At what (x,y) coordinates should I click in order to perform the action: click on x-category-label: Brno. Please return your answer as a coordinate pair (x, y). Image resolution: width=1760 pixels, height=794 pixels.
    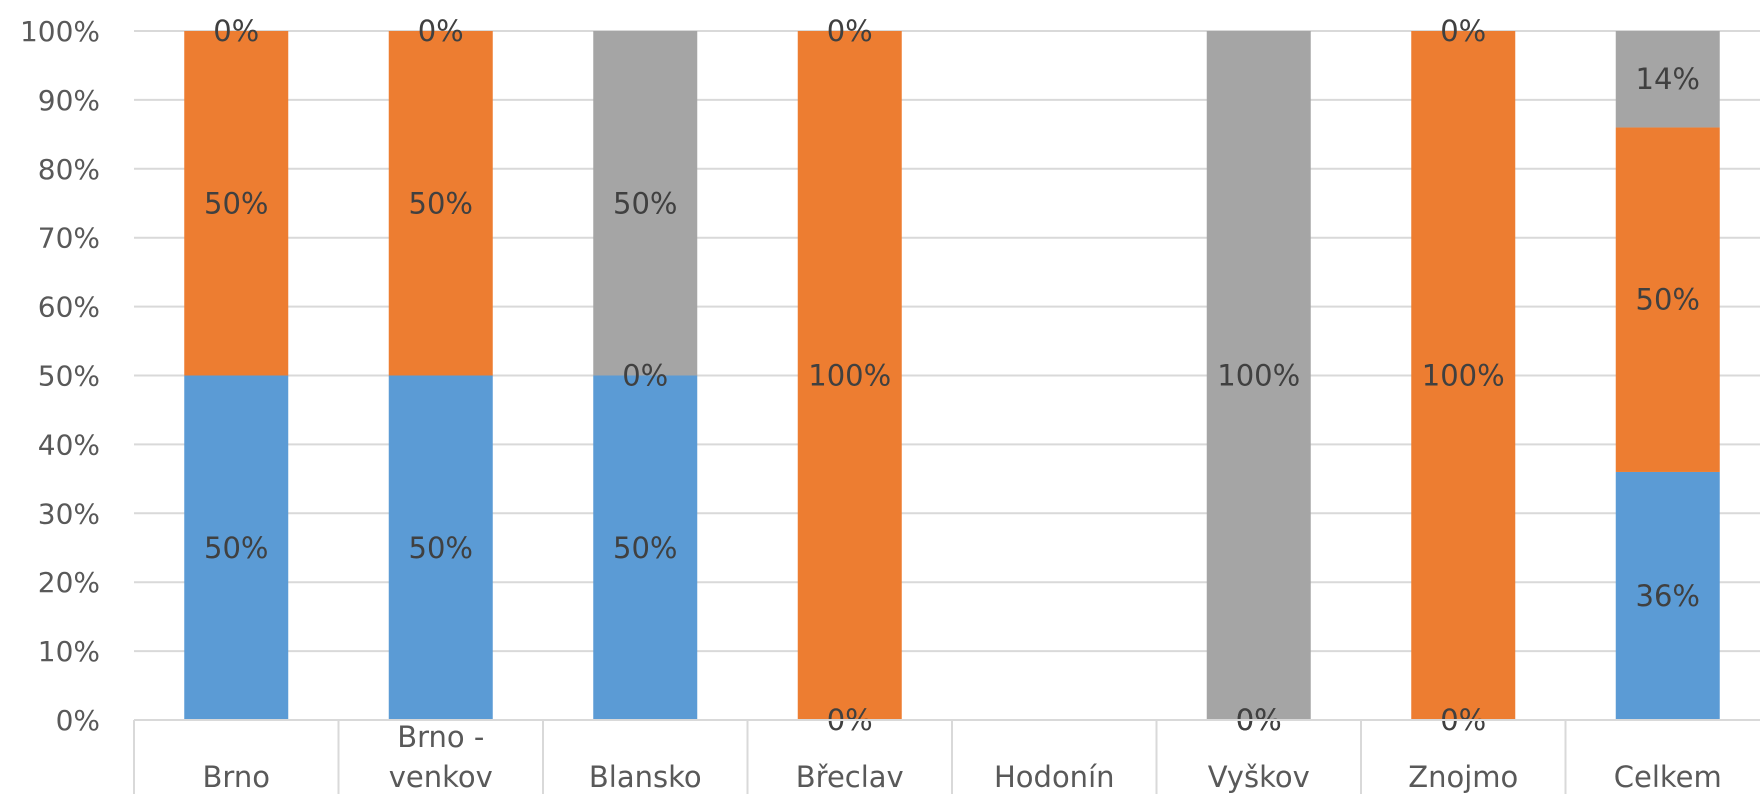
    Looking at the image, I should click on (236, 777).